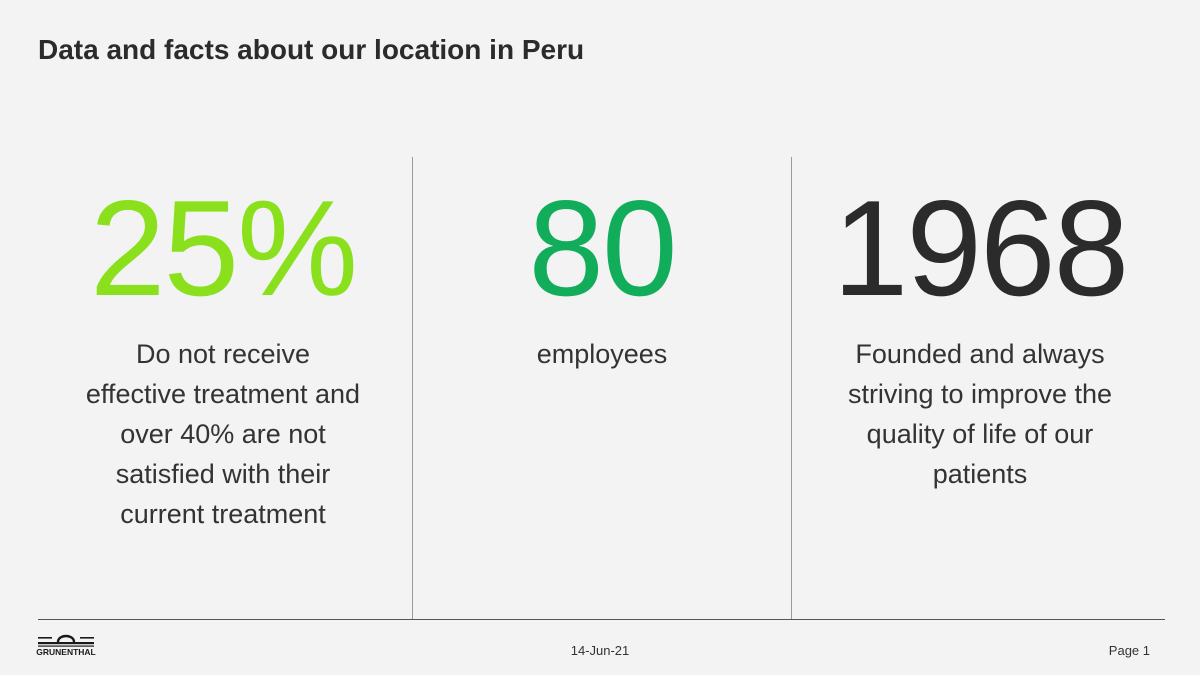  I want to click on stat-description-line: over 40% are not, so click(223, 434).